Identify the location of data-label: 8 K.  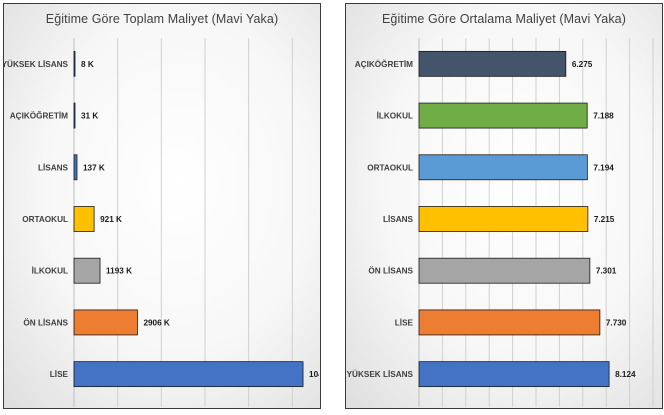
(87, 64).